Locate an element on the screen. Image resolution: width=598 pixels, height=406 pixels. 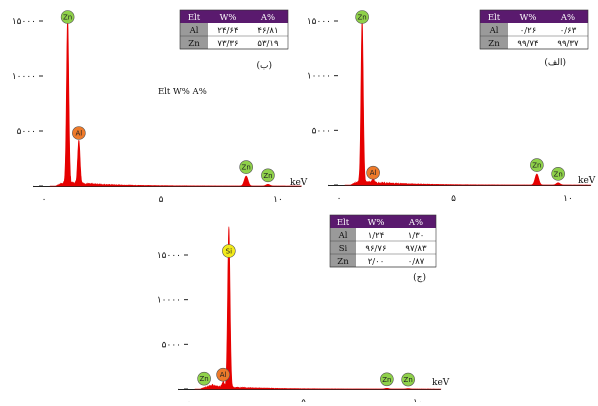
table-value-cell: ۱/۳۰ is located at coordinates (416, 236).